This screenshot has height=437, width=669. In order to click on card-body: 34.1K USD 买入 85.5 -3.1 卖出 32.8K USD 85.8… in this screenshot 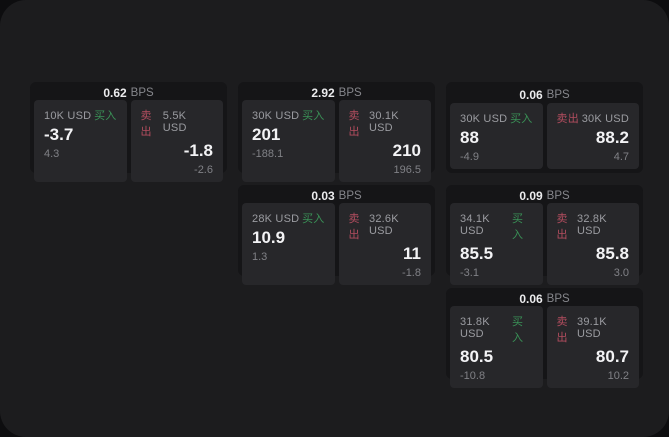, I will do `click(544, 244)`.